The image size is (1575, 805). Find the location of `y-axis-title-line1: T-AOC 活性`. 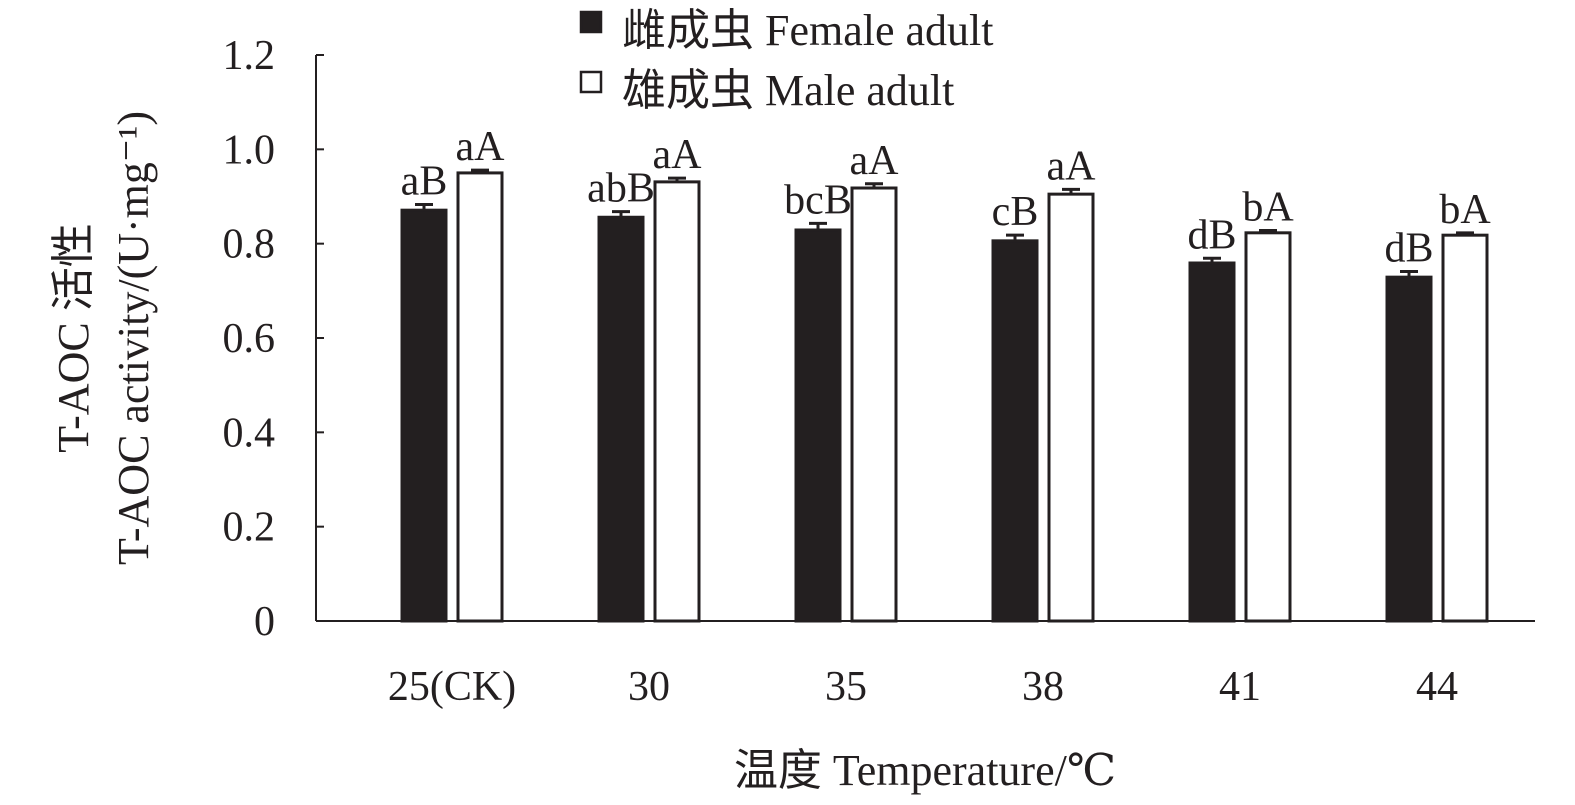

y-axis-title-line1: T-AOC 活性 is located at coordinates (73, 337).